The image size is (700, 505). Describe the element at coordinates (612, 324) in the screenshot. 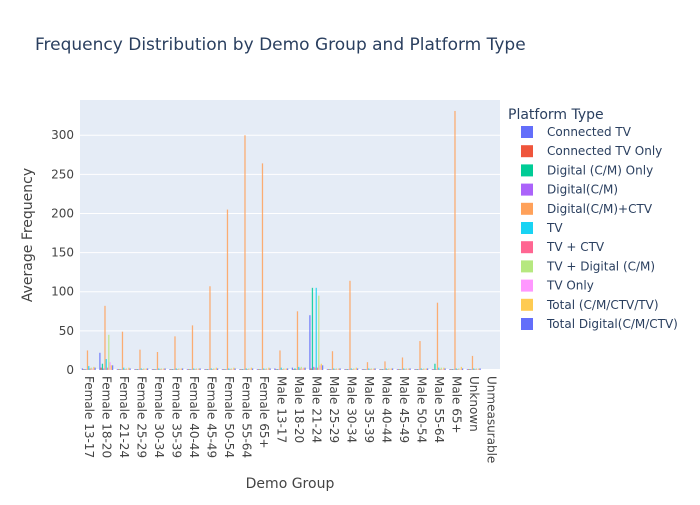

I see `legend-item-label: Total Digital(C/M/CTV)` at that location.